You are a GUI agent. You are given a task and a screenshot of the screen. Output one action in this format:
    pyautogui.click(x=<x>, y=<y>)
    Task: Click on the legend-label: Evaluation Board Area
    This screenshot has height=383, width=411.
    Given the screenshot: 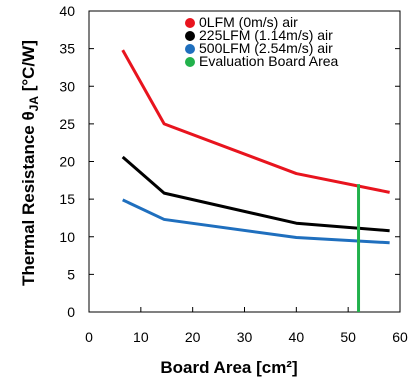 What is the action you would take?
    pyautogui.click(x=269, y=61)
    